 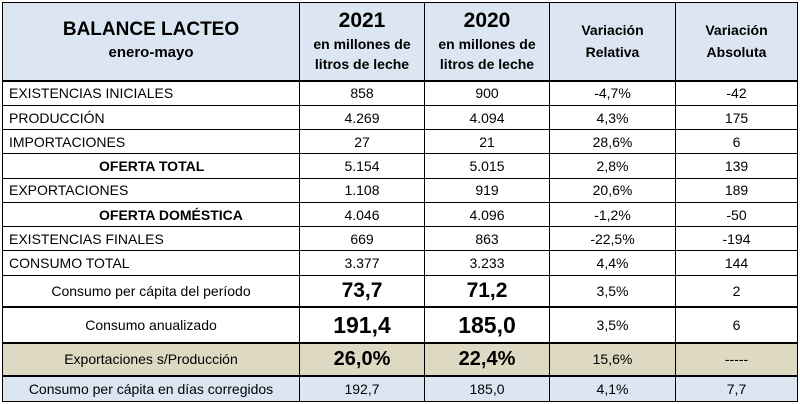 What do you see at coordinates (736, 388) in the screenshot?
I see `value-absolute: 7,7` at bounding box center [736, 388].